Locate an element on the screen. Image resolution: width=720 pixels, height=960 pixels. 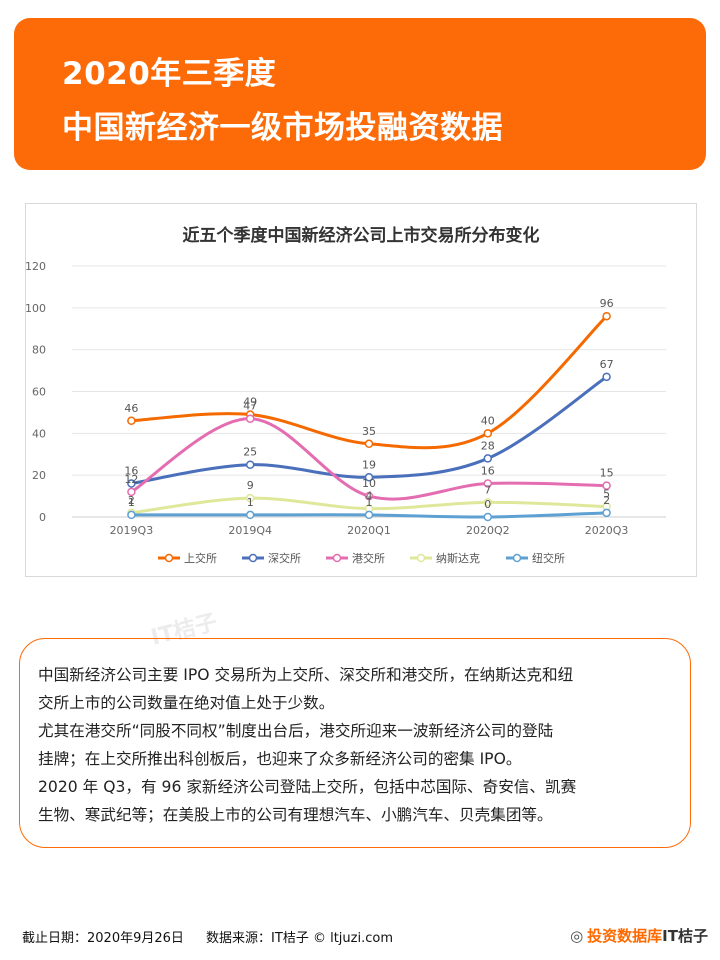
brand-name: IT桔子 is located at coordinates (685, 936).